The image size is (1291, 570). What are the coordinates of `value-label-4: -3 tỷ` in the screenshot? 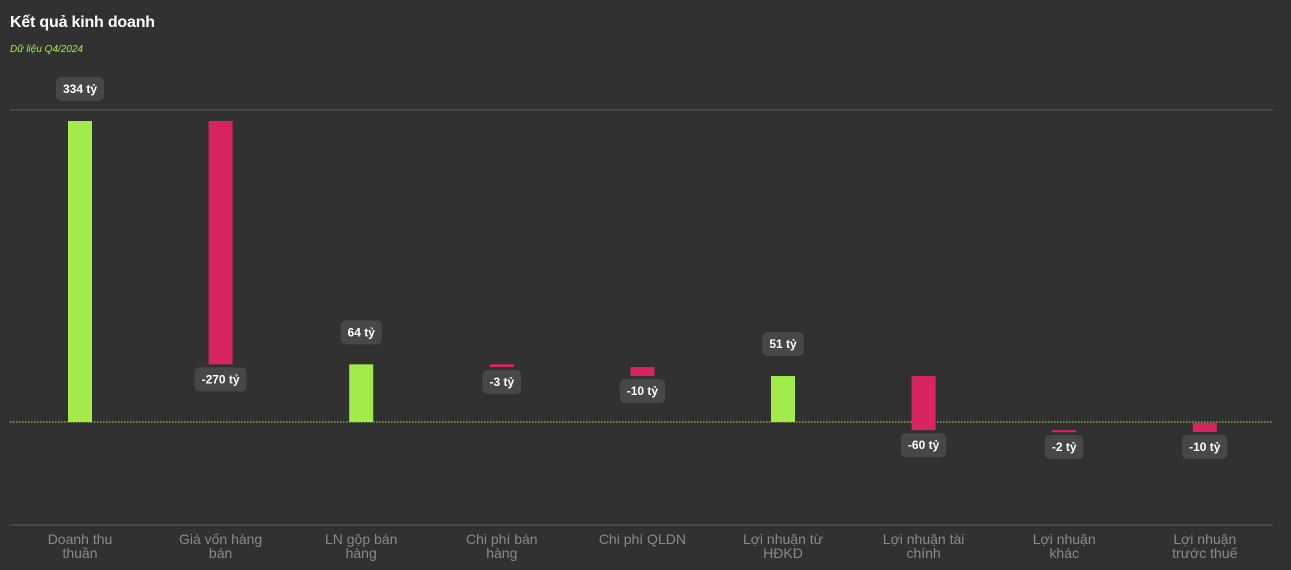 It's located at (501, 382).